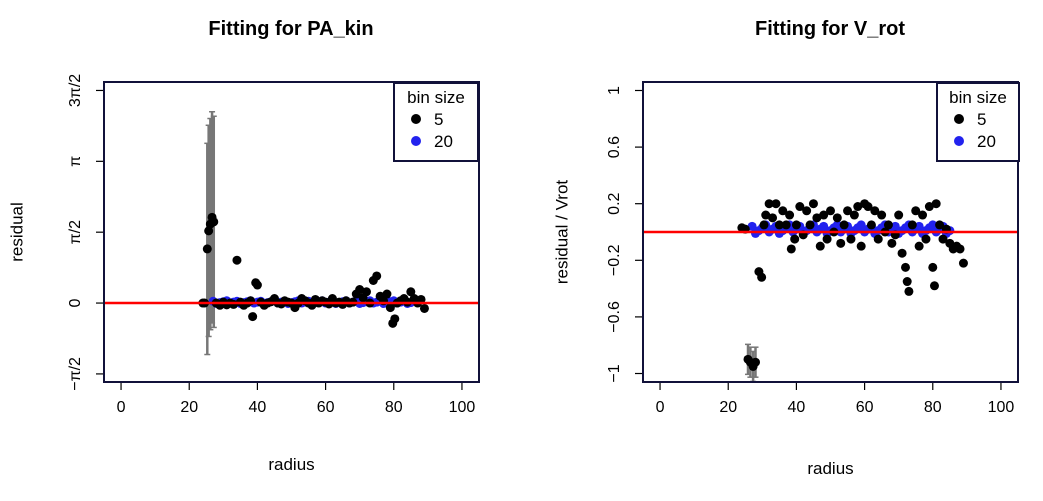  I want to click on y-tick-label: 0, so click(75, 303).